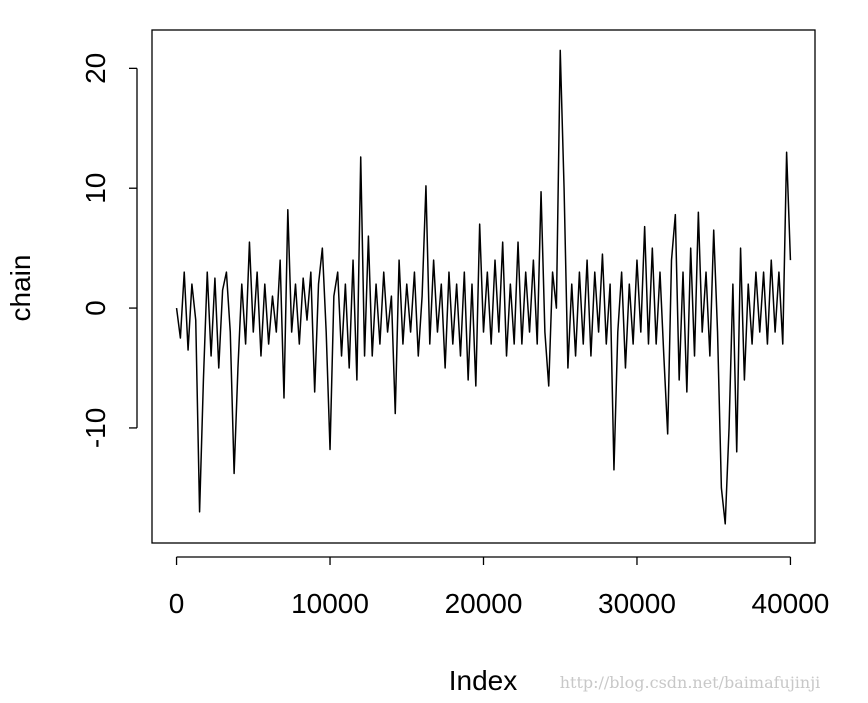 The height and width of the screenshot is (703, 868). I want to click on x-tick-label: 40000, so click(791, 603).